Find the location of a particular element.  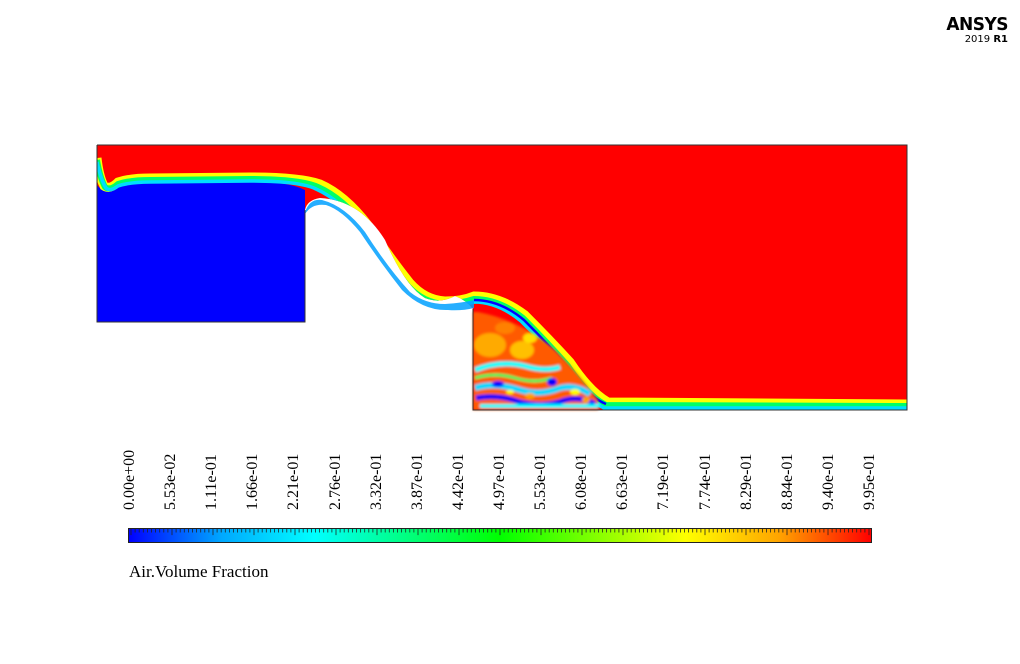

colorbar-tick-label: 1.66e-01 is located at coordinates (253, 481).